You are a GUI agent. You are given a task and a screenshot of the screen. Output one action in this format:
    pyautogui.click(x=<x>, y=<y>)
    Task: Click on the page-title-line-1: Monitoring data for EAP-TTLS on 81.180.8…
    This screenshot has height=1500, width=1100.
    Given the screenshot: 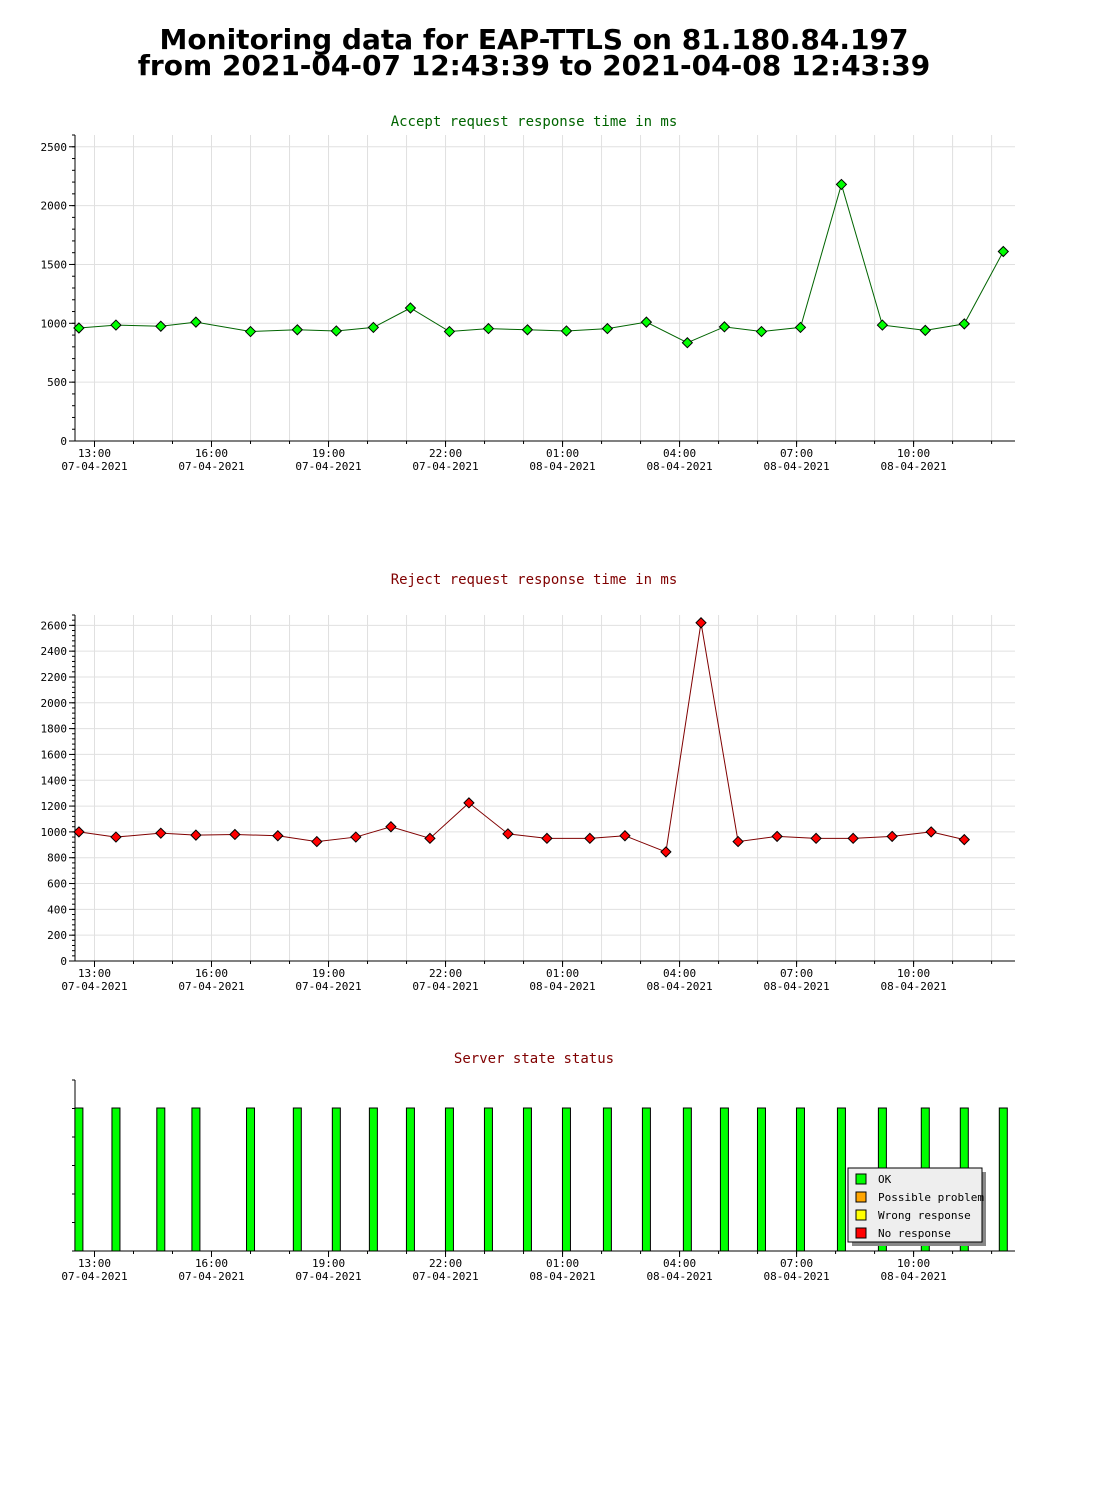 What is the action you would take?
    pyautogui.click(x=534, y=39)
    